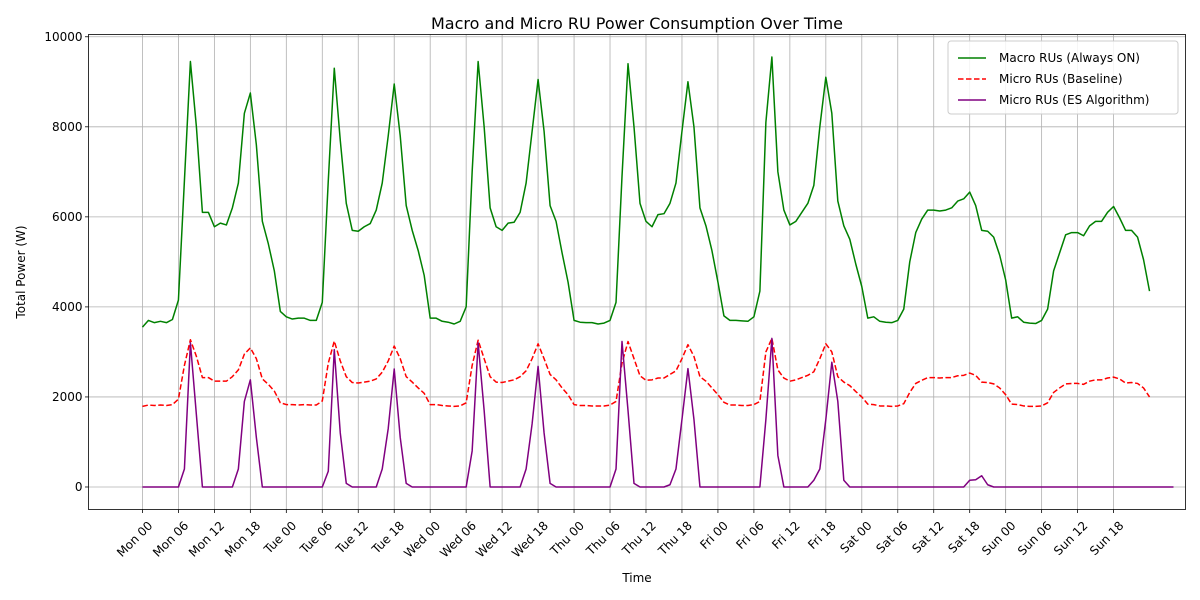 The image size is (1200, 600). Describe the element at coordinates (170, 539) in the screenshot. I see `x-tick-label: Mon 06` at that location.